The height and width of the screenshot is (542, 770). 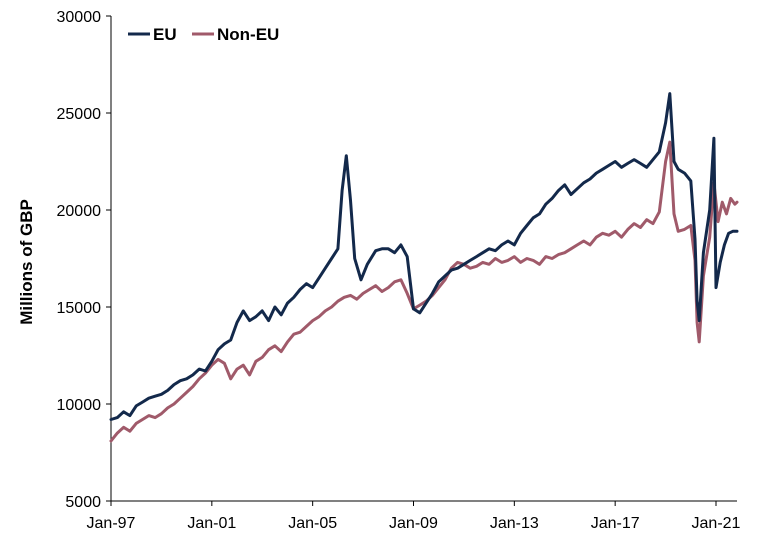 What do you see at coordinates (26, 262) in the screenshot?
I see `y-axis-title: Millions of GBP` at bounding box center [26, 262].